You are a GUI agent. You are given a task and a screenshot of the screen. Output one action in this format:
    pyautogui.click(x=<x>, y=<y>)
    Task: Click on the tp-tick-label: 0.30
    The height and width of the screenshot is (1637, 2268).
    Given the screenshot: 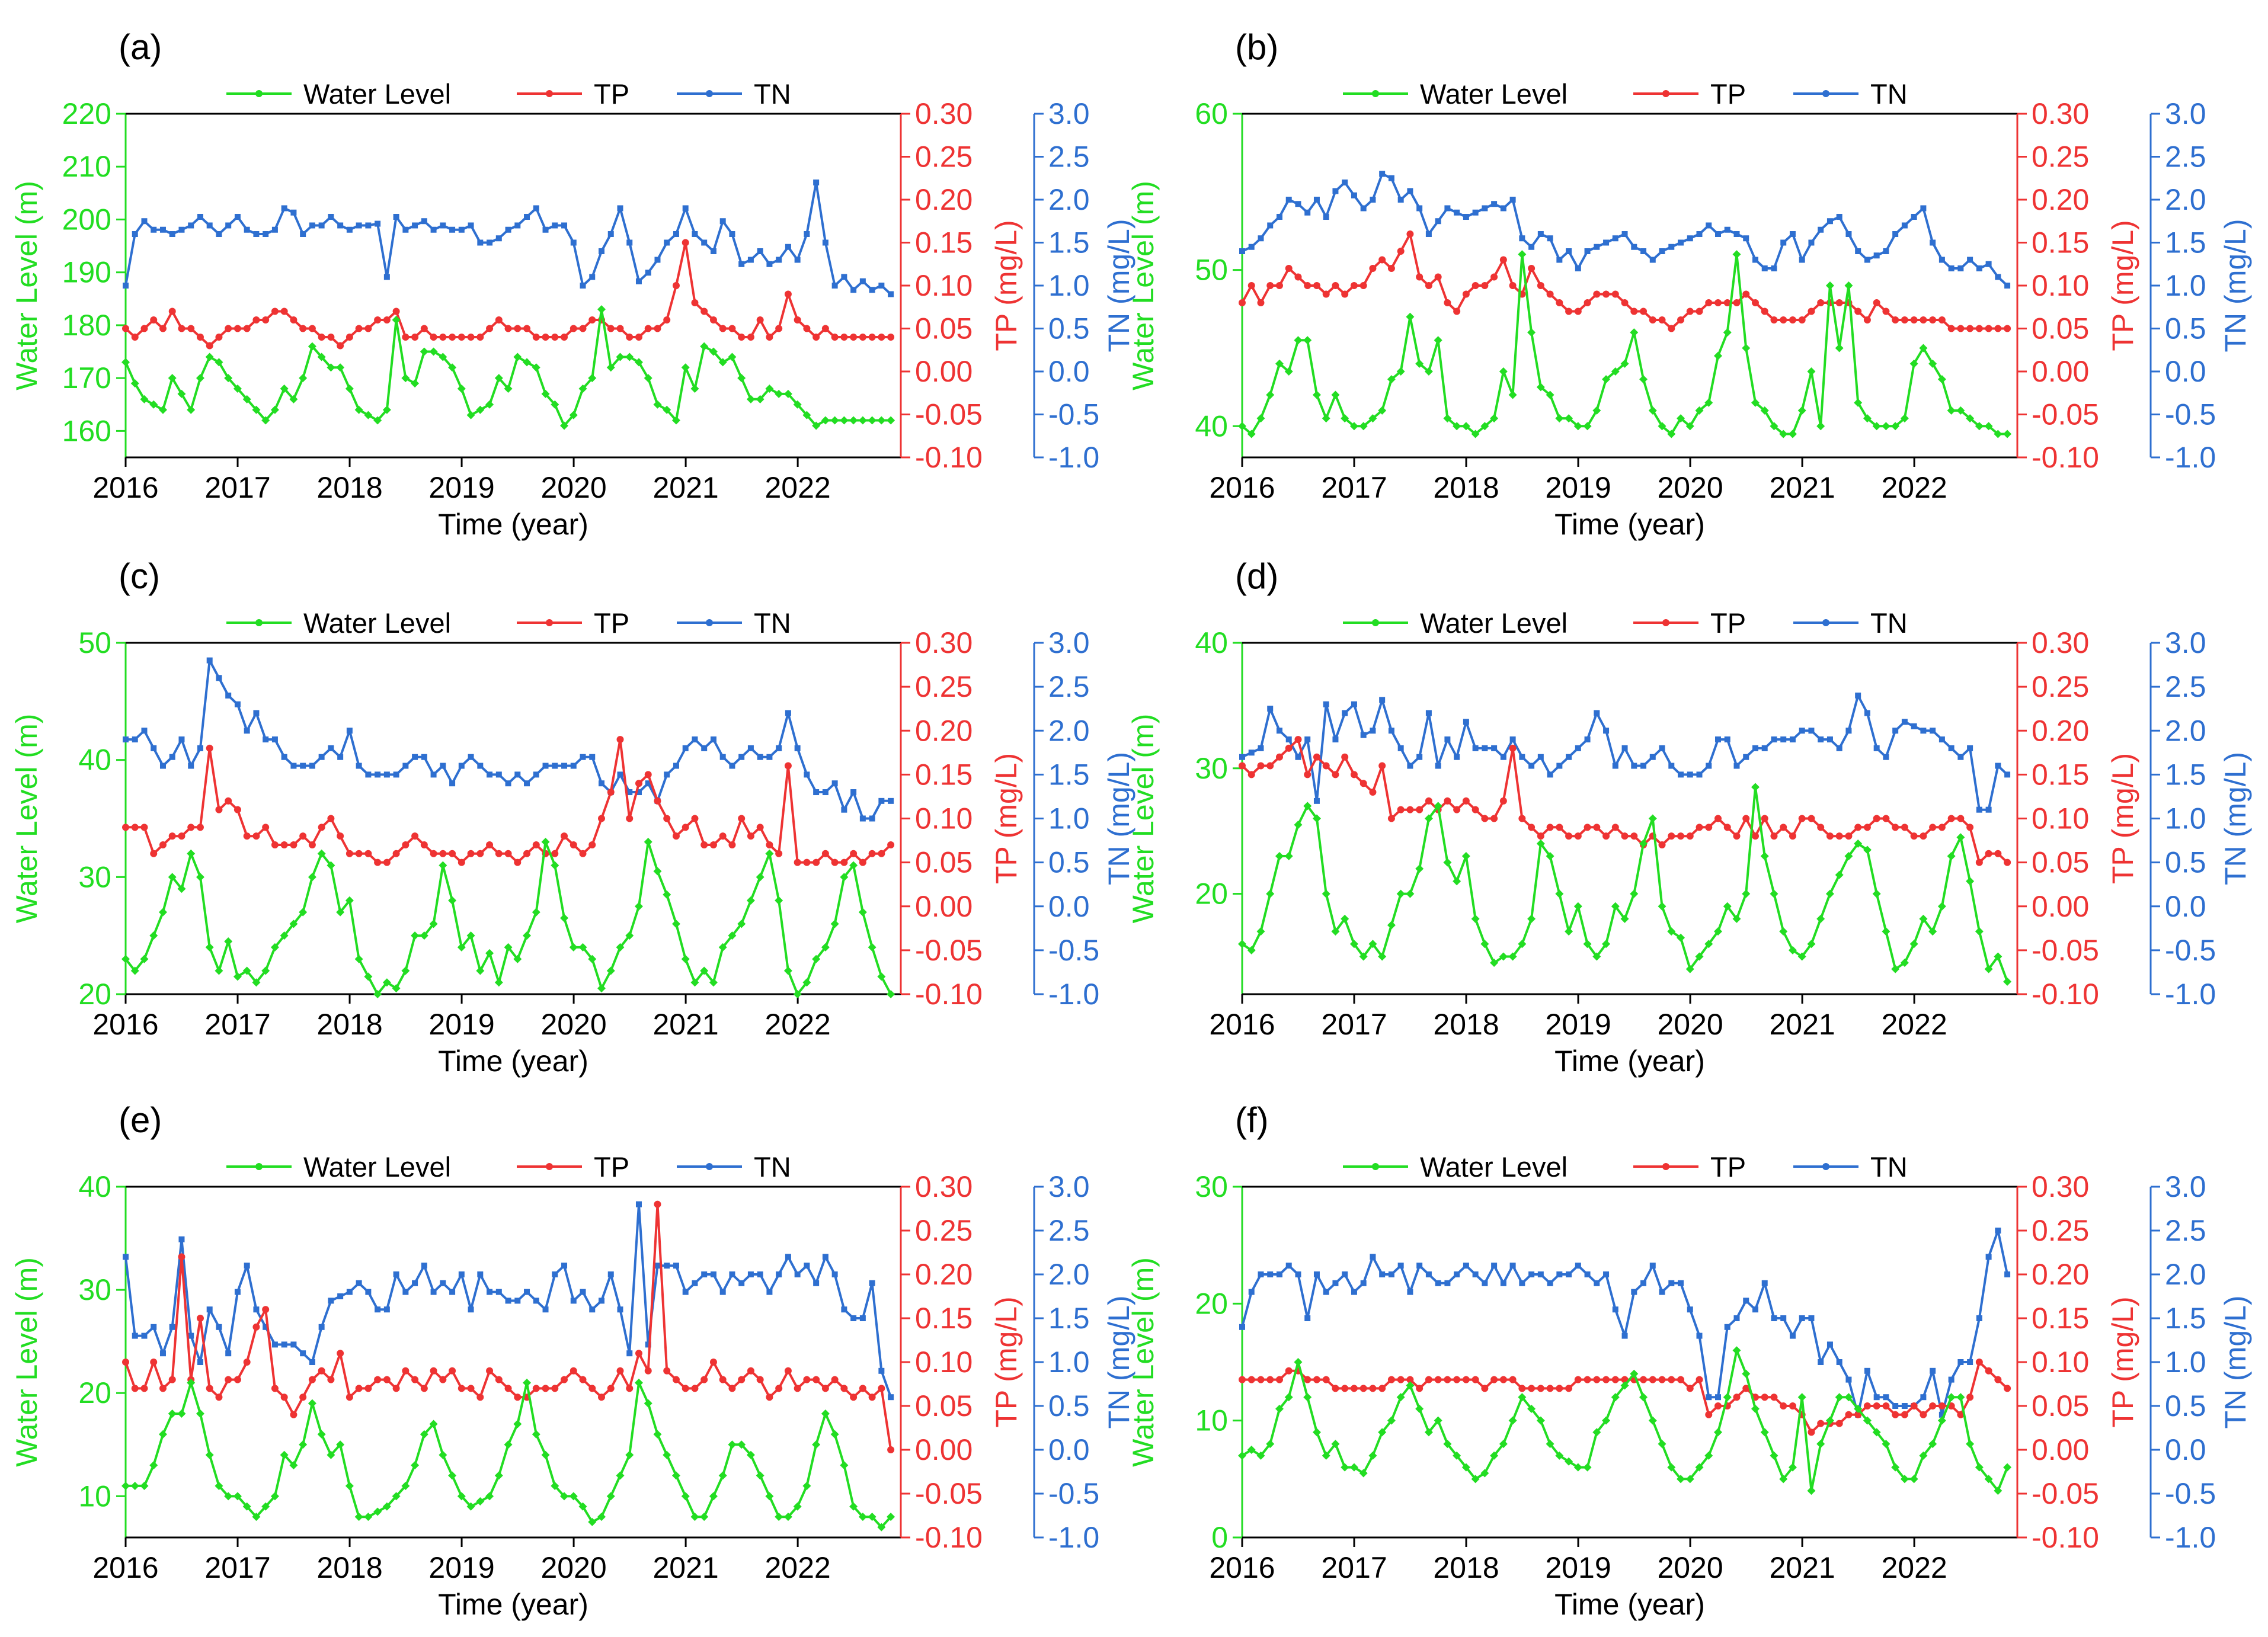 What is the action you would take?
    pyautogui.click(x=2060, y=642)
    